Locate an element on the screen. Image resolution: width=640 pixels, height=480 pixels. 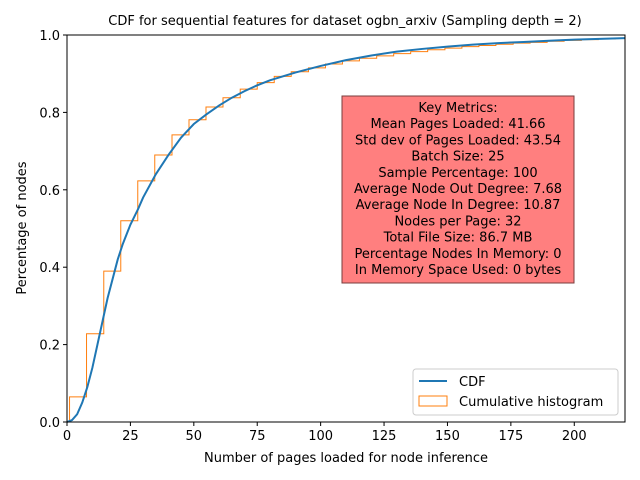
x-tick-label: 175 is located at coordinates (510, 436).